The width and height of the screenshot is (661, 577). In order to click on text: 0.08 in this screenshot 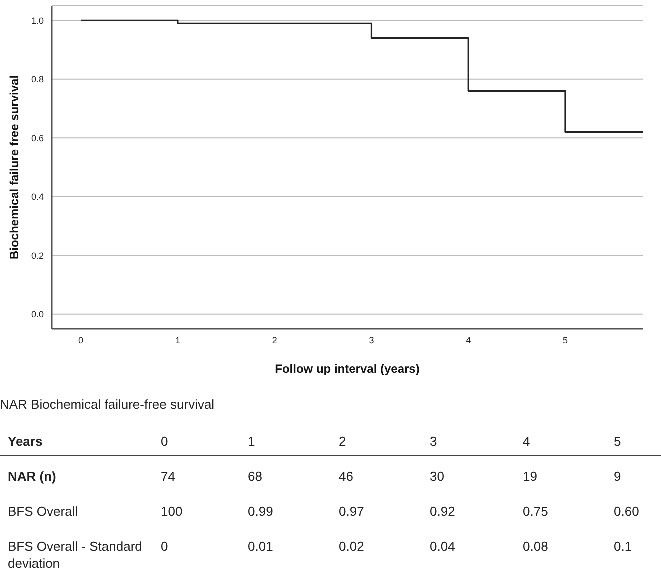, I will do `click(536, 546)`.